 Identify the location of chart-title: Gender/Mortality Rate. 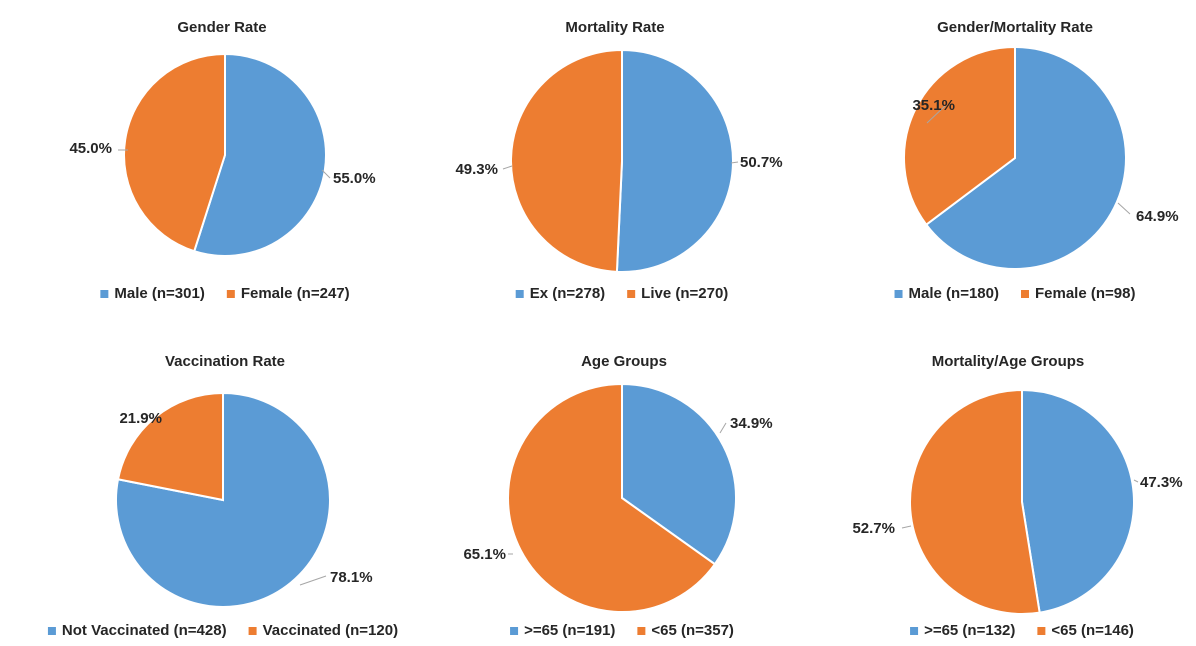
(1015, 27).